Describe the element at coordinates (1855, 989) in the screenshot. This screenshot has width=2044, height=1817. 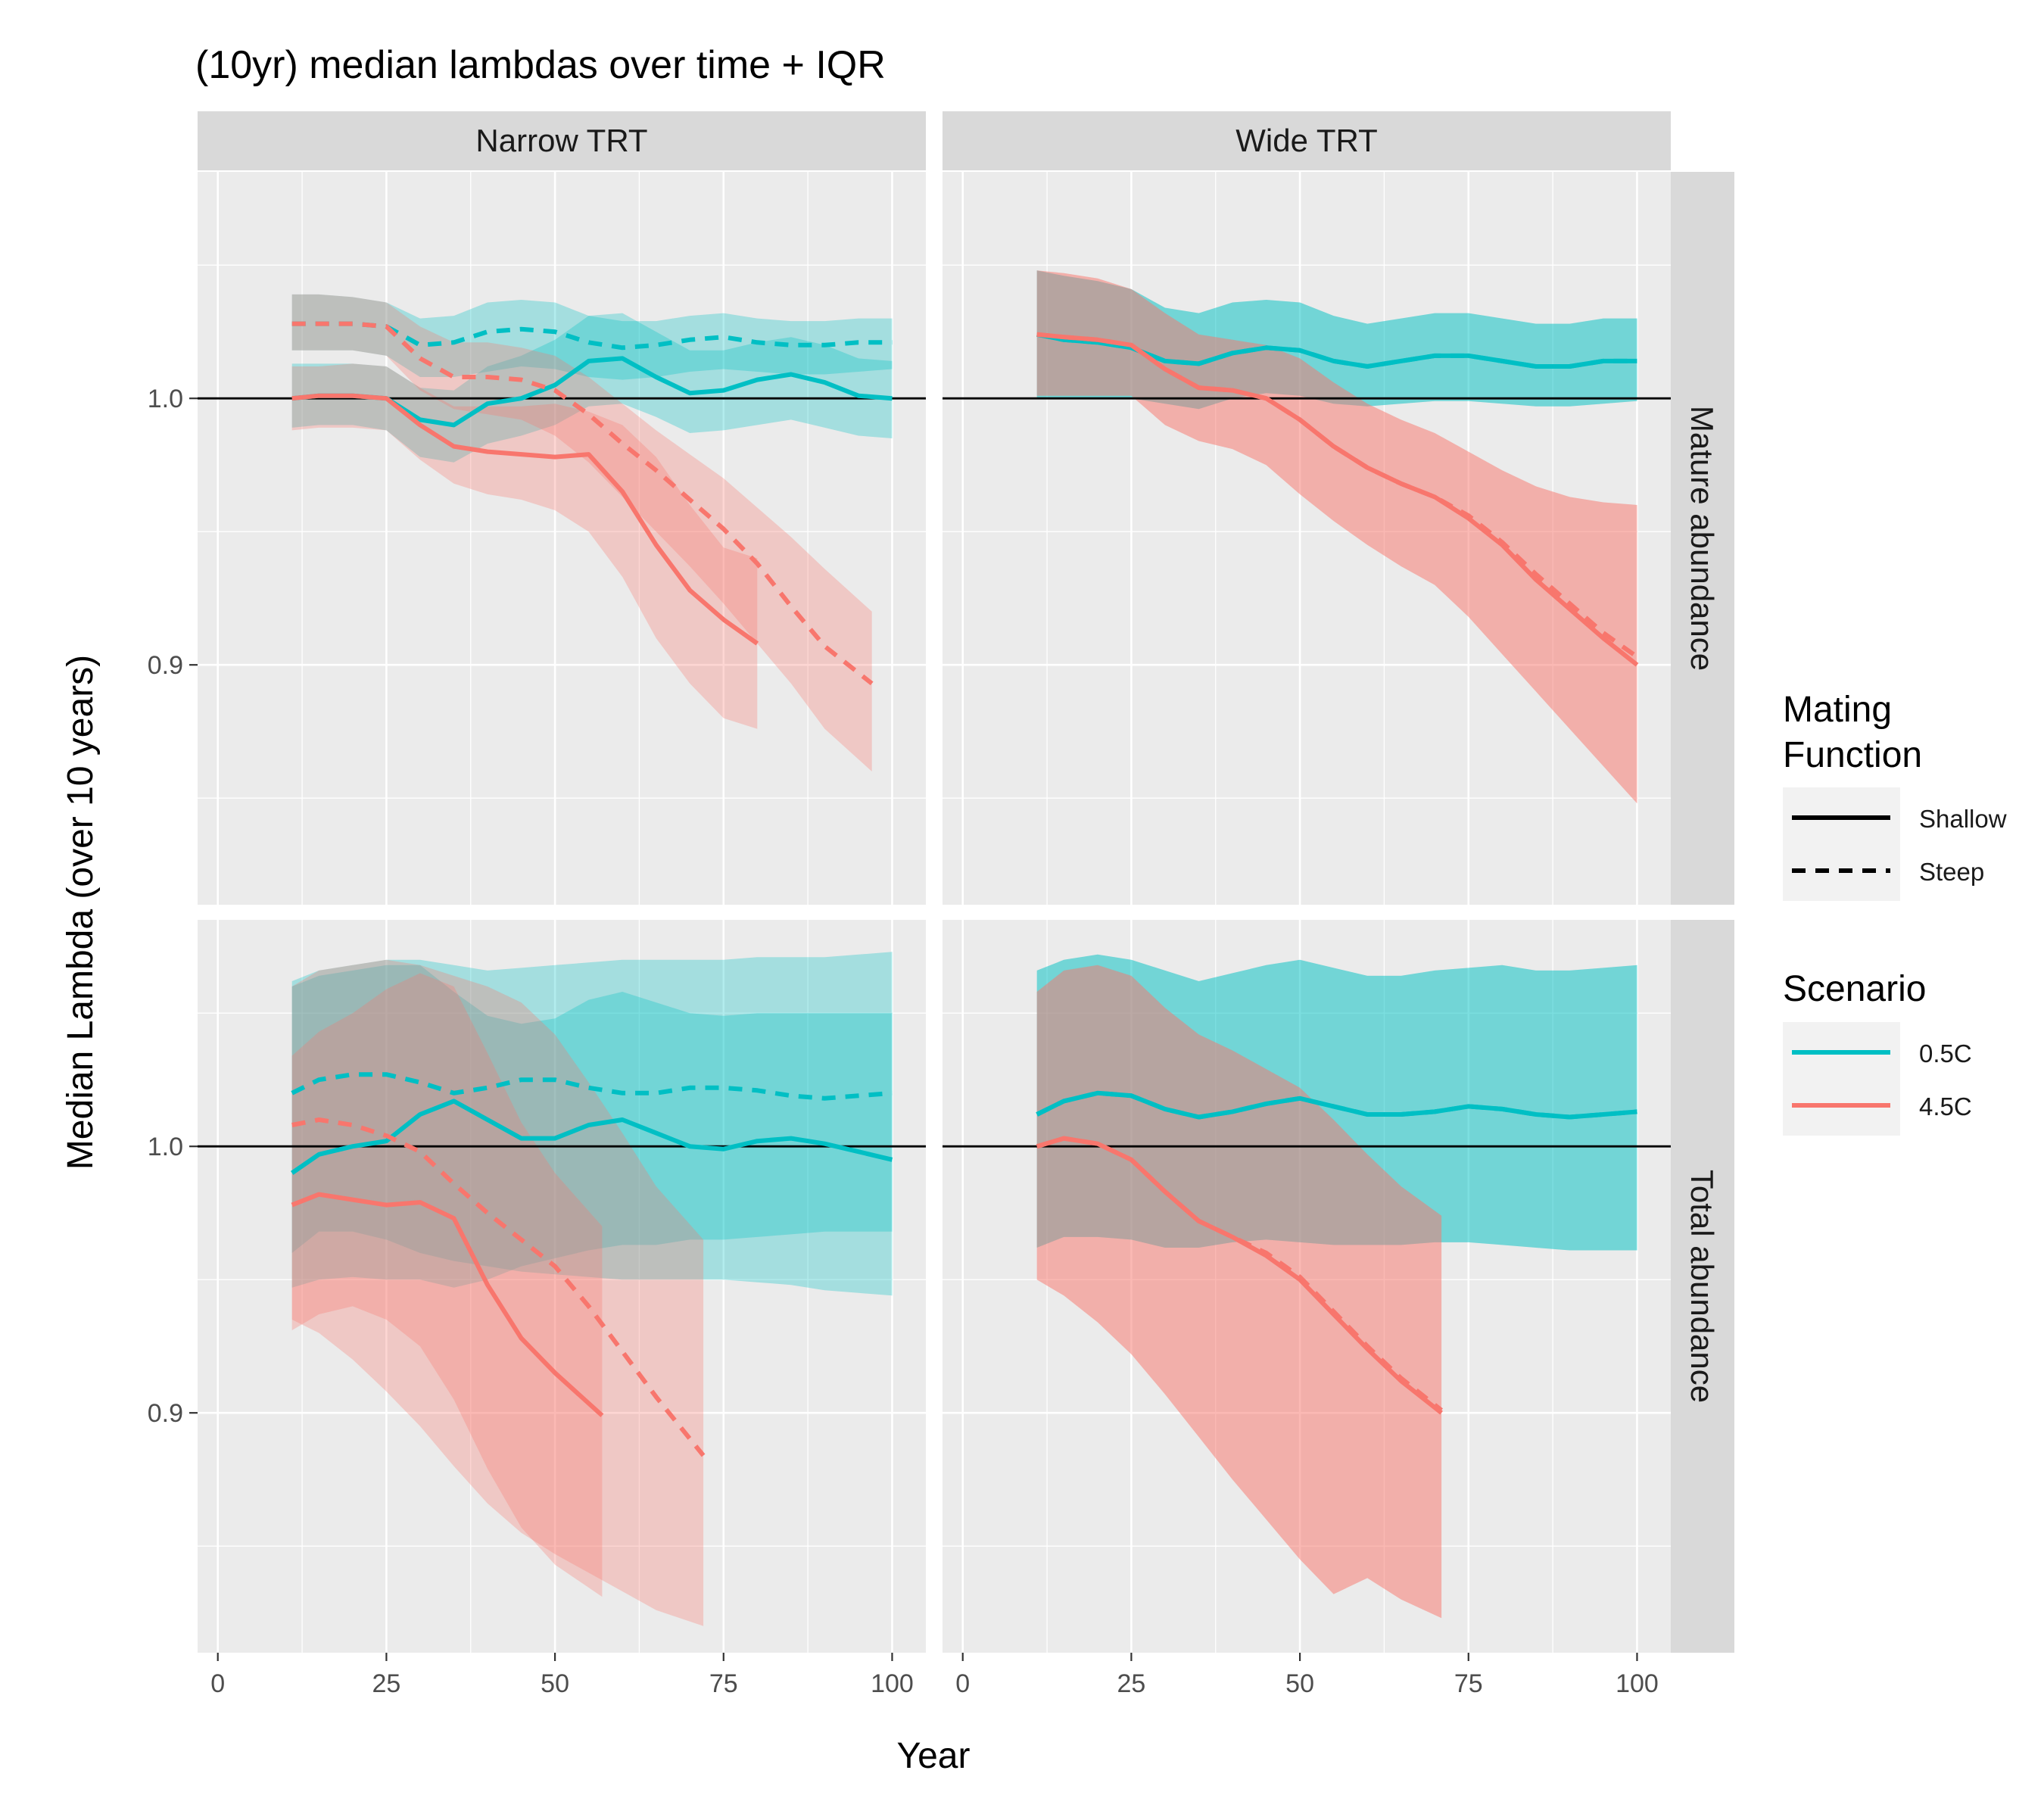
I see `legend-scenario-title: Scenario` at that location.